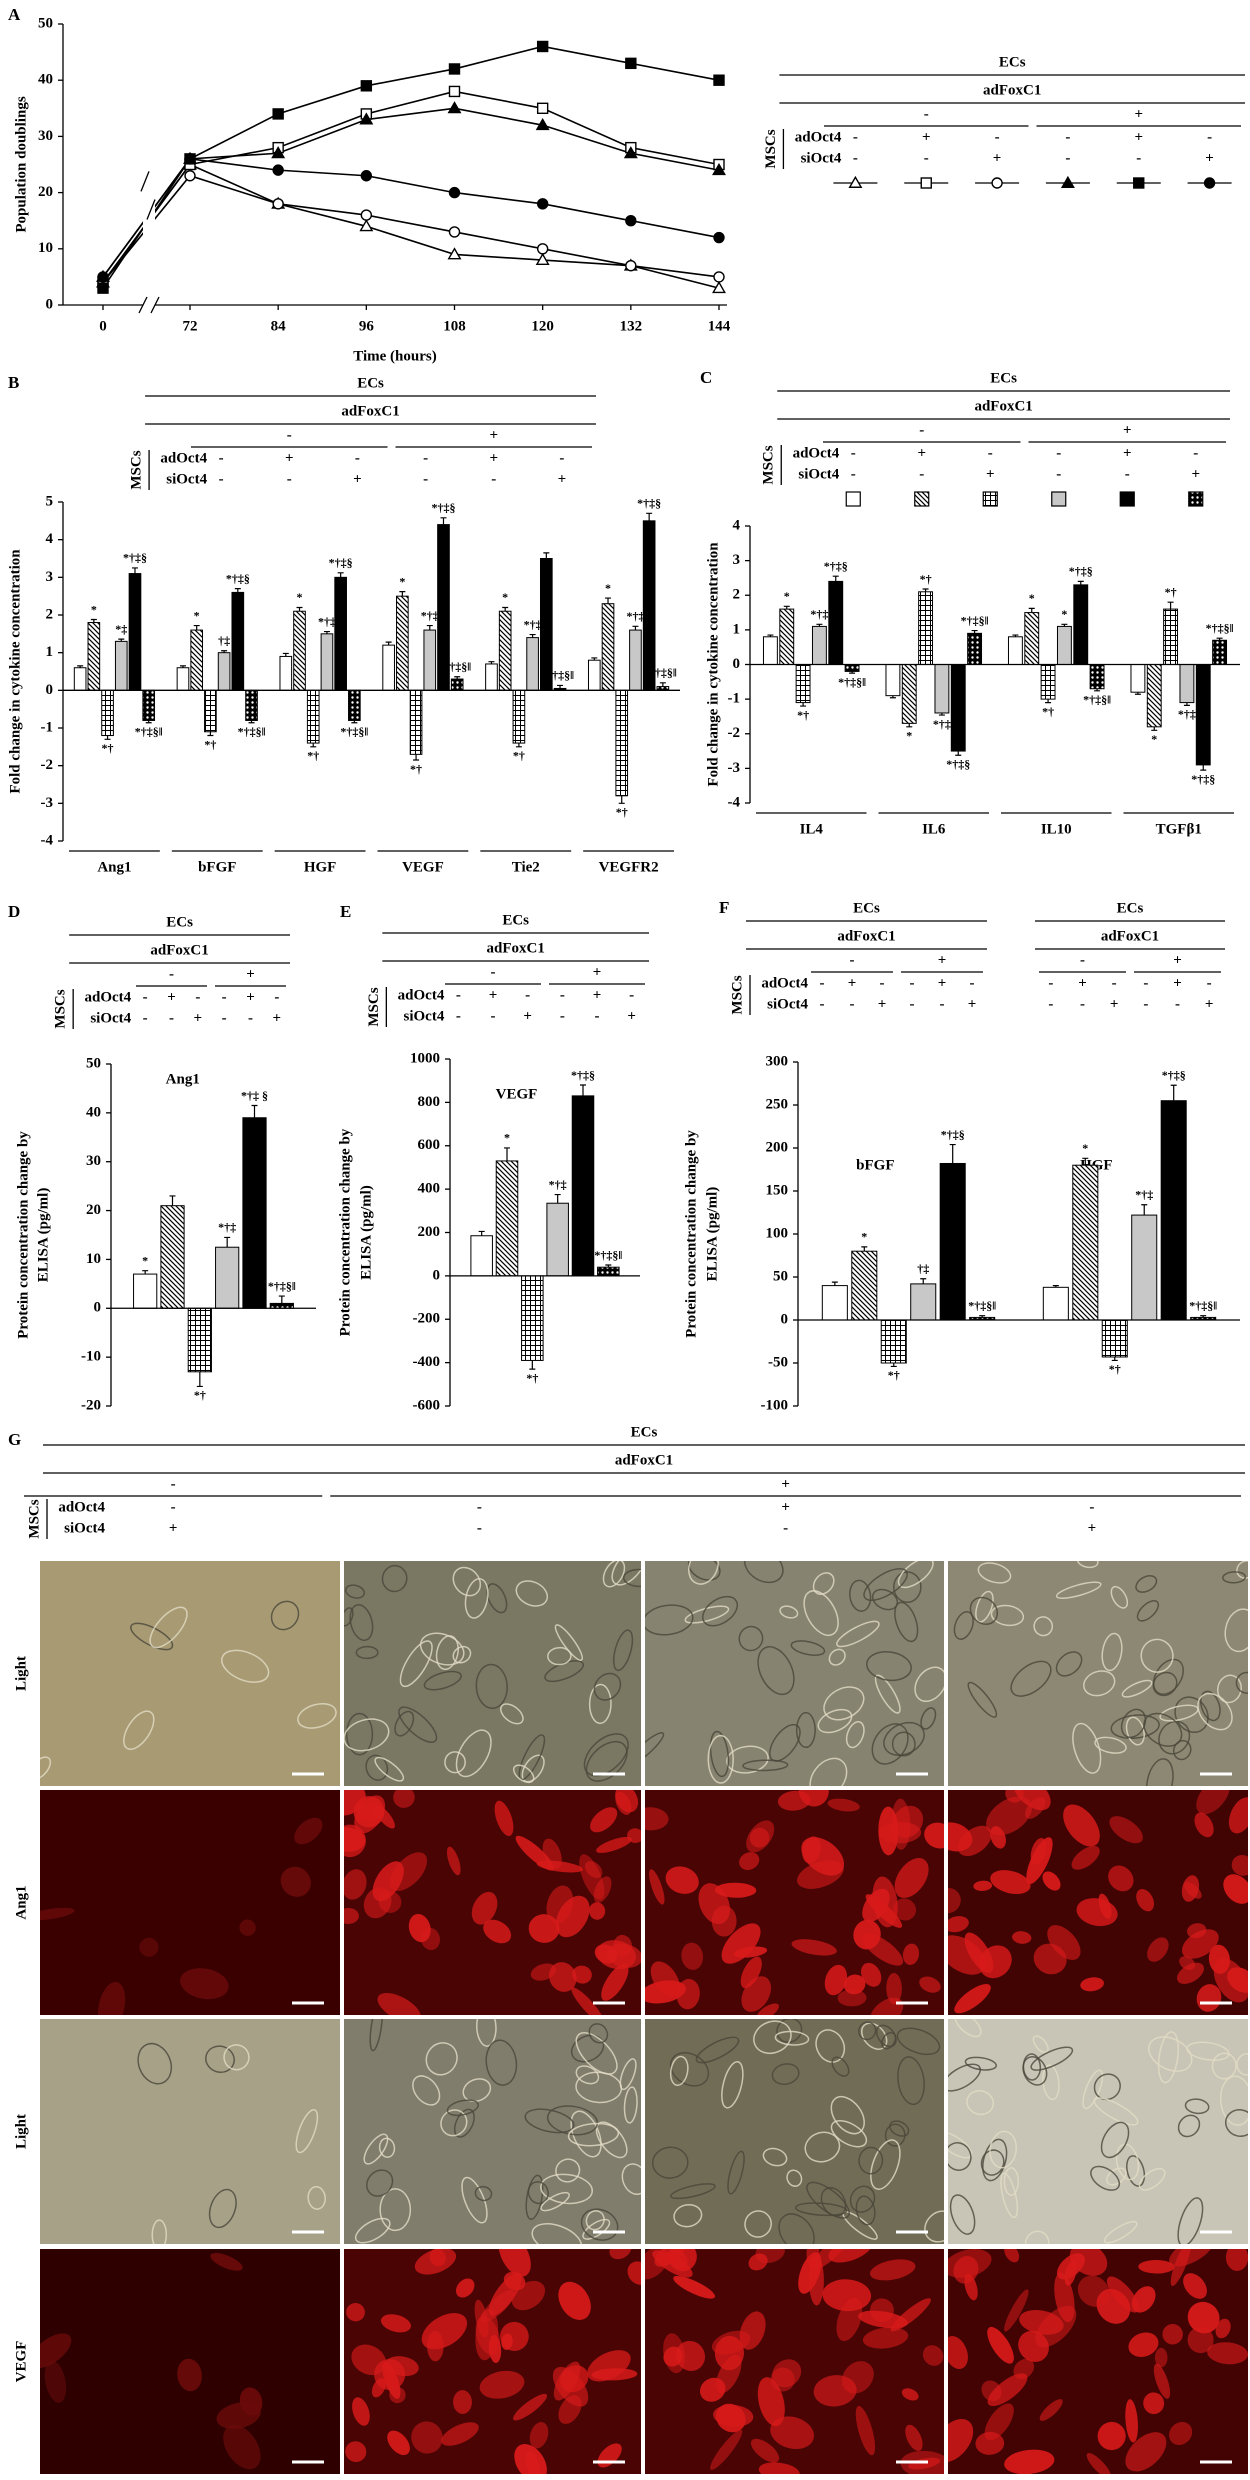 The height and width of the screenshot is (2480, 1250). Describe the element at coordinates (45, 136) in the screenshot. I see `y-tick-label: 30` at that location.